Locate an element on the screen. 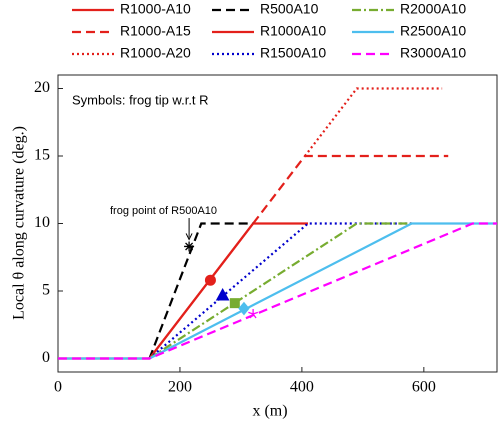  x-tick-label: 0 is located at coordinates (58, 387).